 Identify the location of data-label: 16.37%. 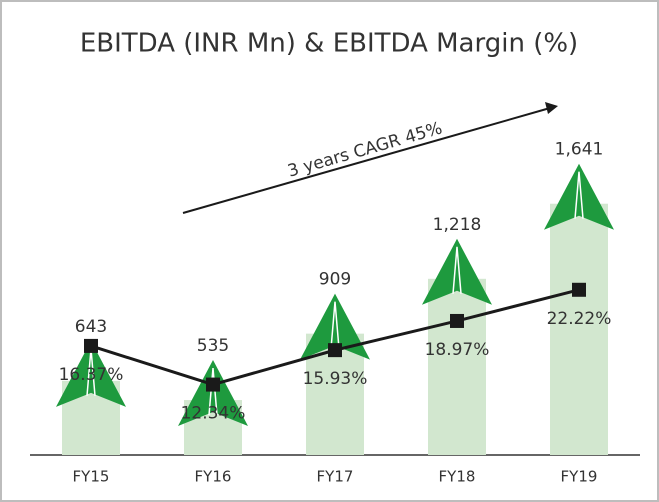
(91, 375).